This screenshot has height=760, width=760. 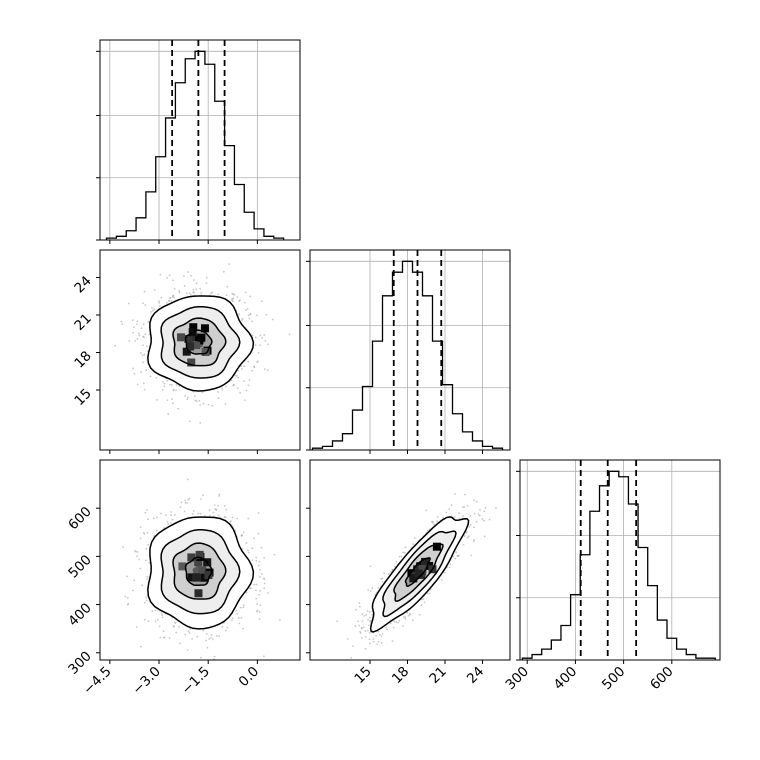 I want to click on x-tick-label: 18, so click(x=400, y=675).